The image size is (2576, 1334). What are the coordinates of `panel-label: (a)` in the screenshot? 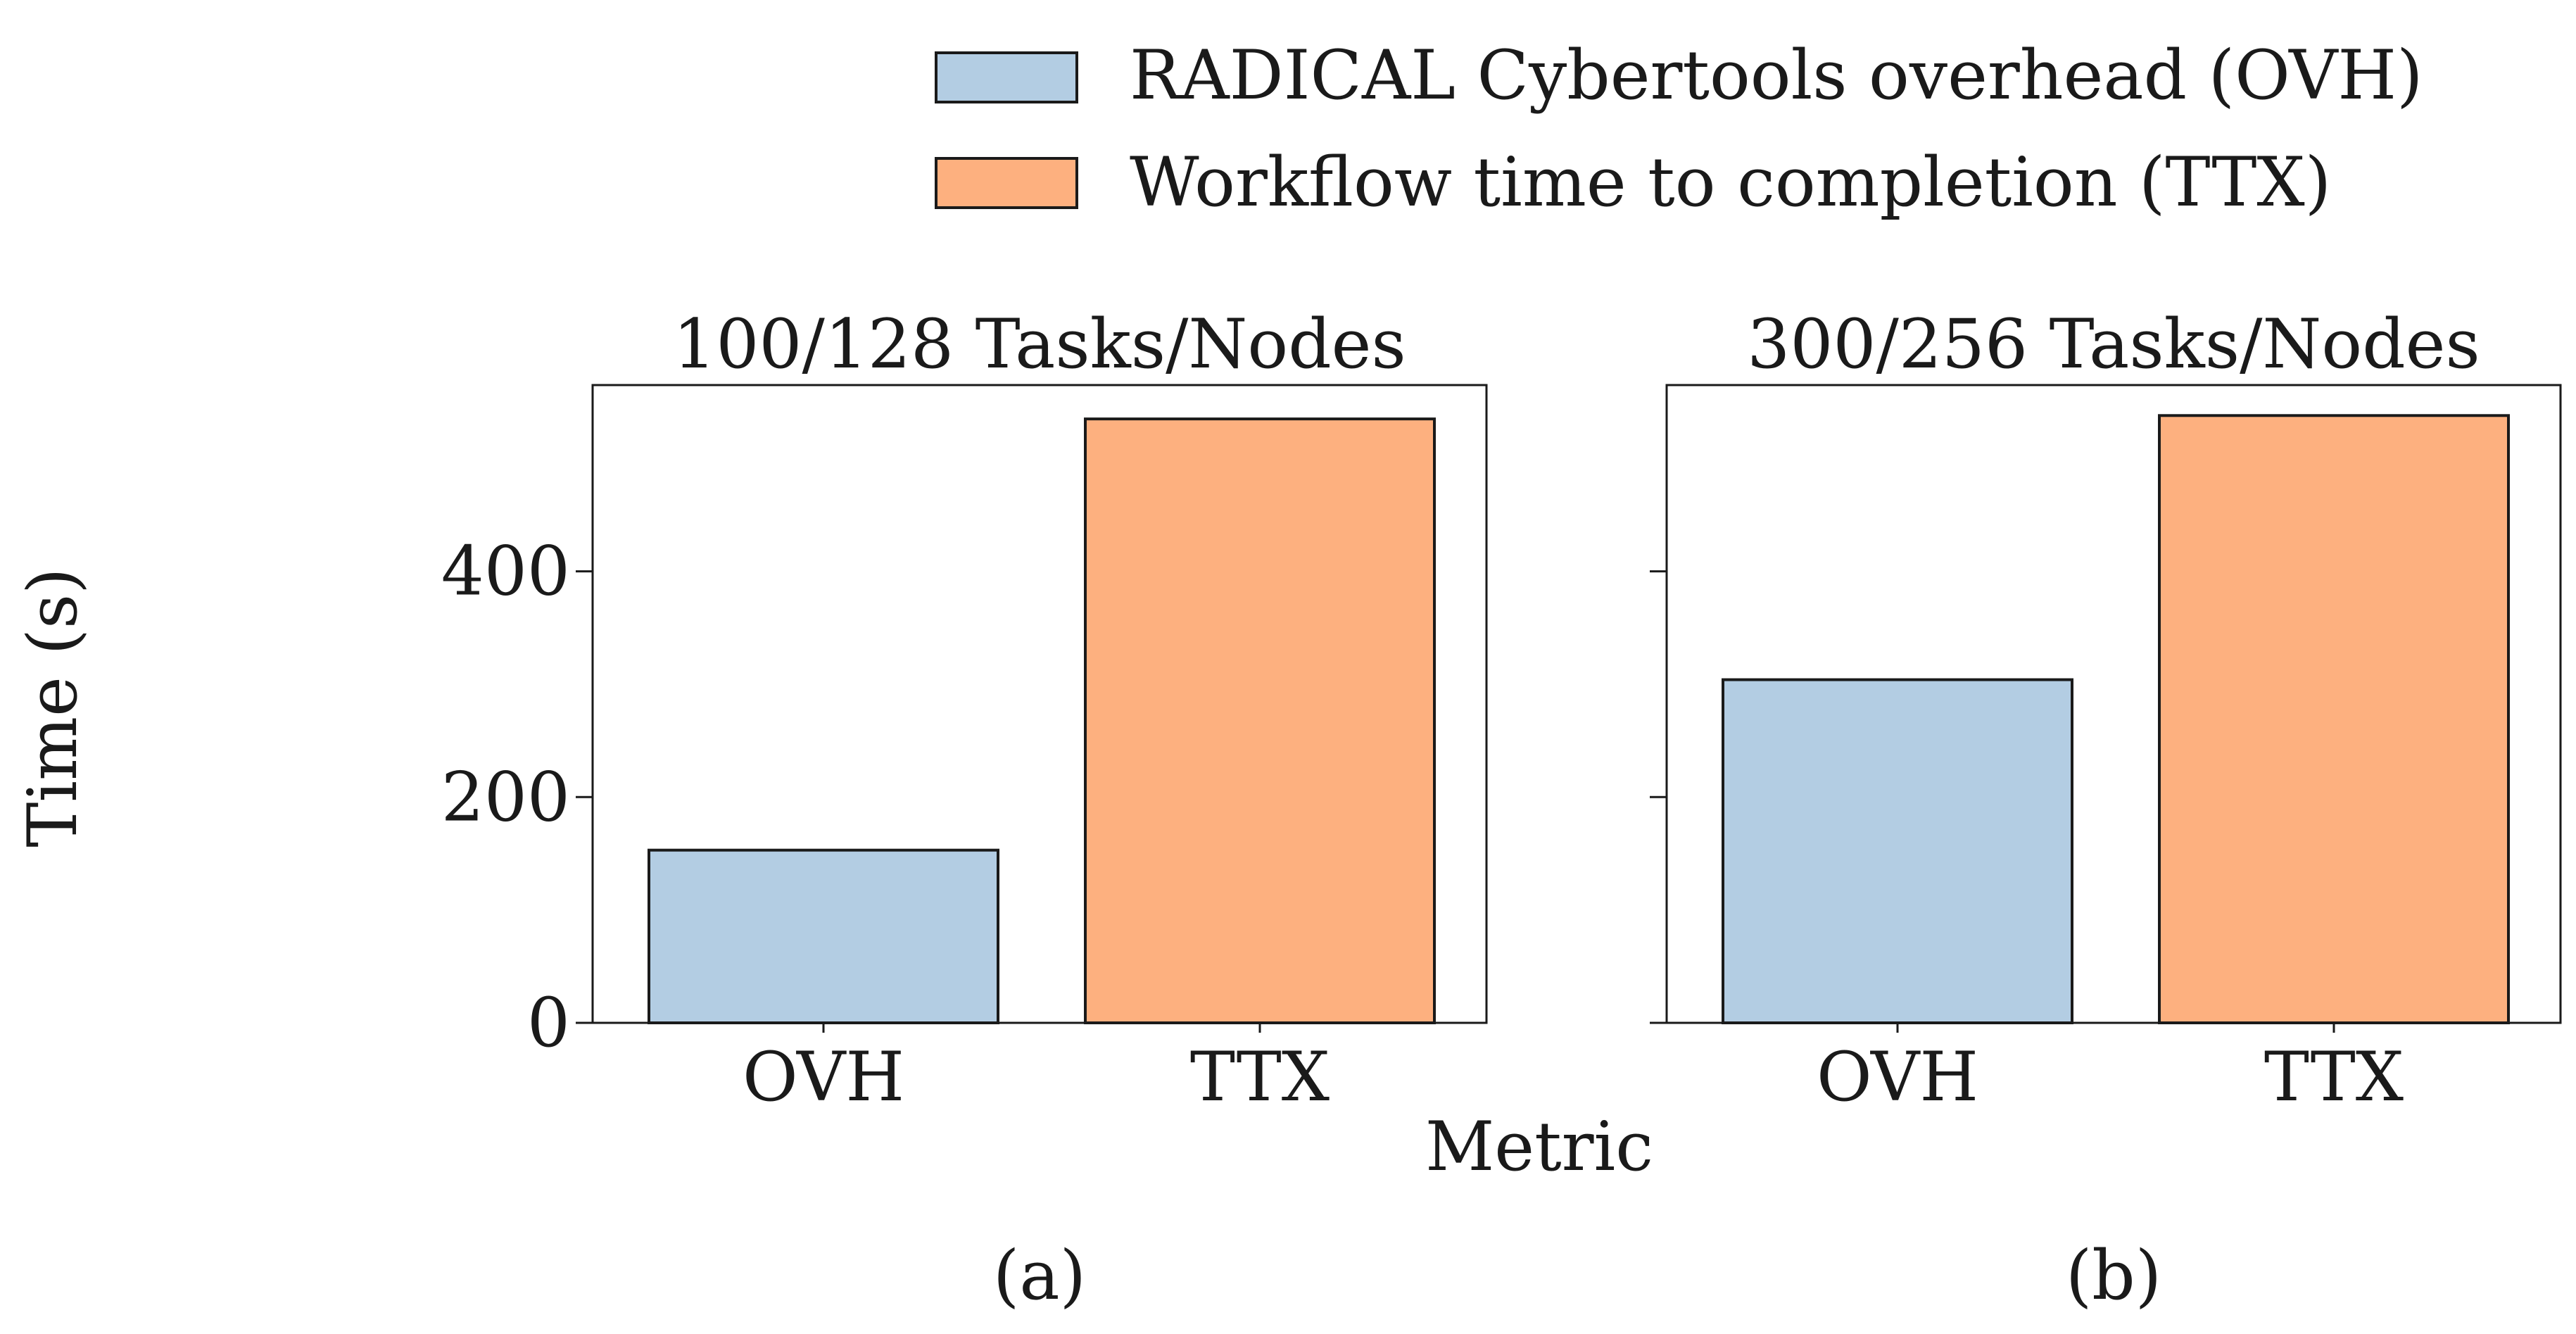 It's located at (1039, 1275).